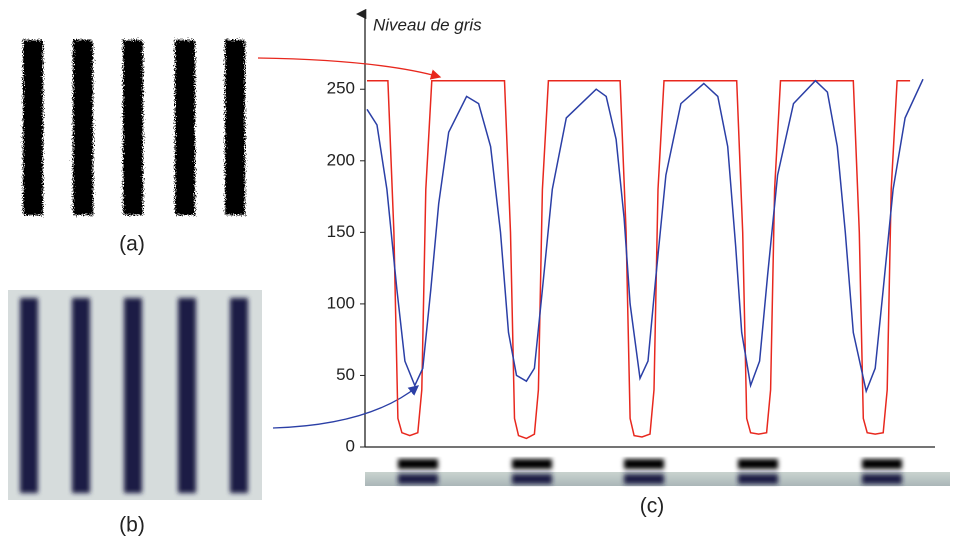 This screenshot has width=958, height=540. I want to click on y-tick-label: 100, so click(341, 302).